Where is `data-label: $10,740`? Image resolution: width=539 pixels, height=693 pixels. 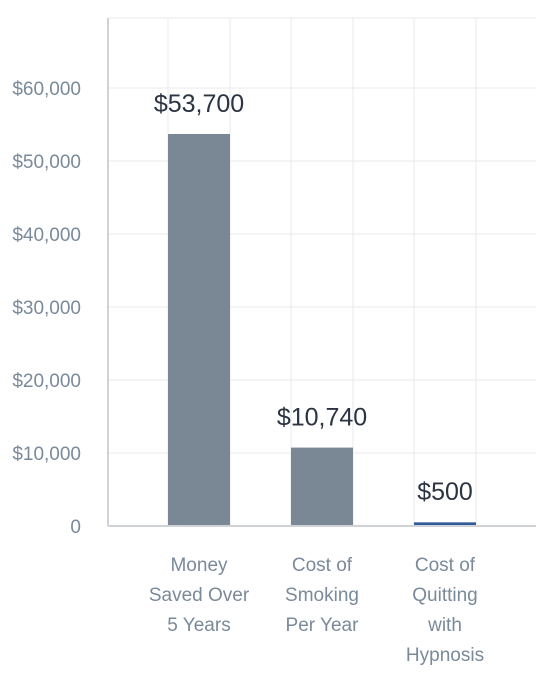
data-label: $10,740 is located at coordinates (322, 418).